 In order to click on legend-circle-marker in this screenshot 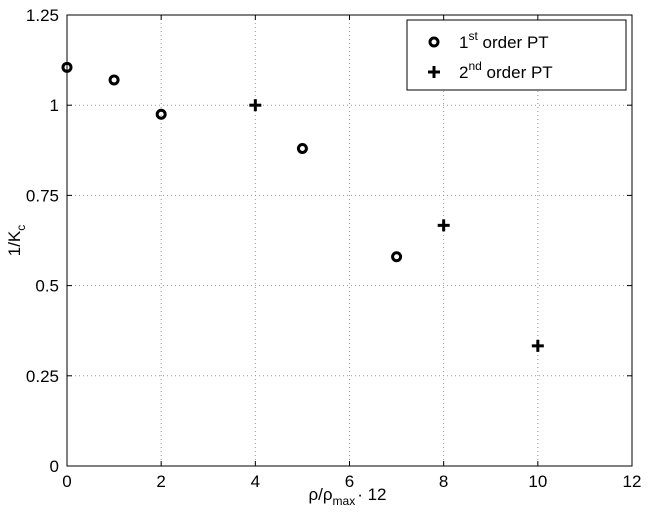, I will do `click(434, 42)`.